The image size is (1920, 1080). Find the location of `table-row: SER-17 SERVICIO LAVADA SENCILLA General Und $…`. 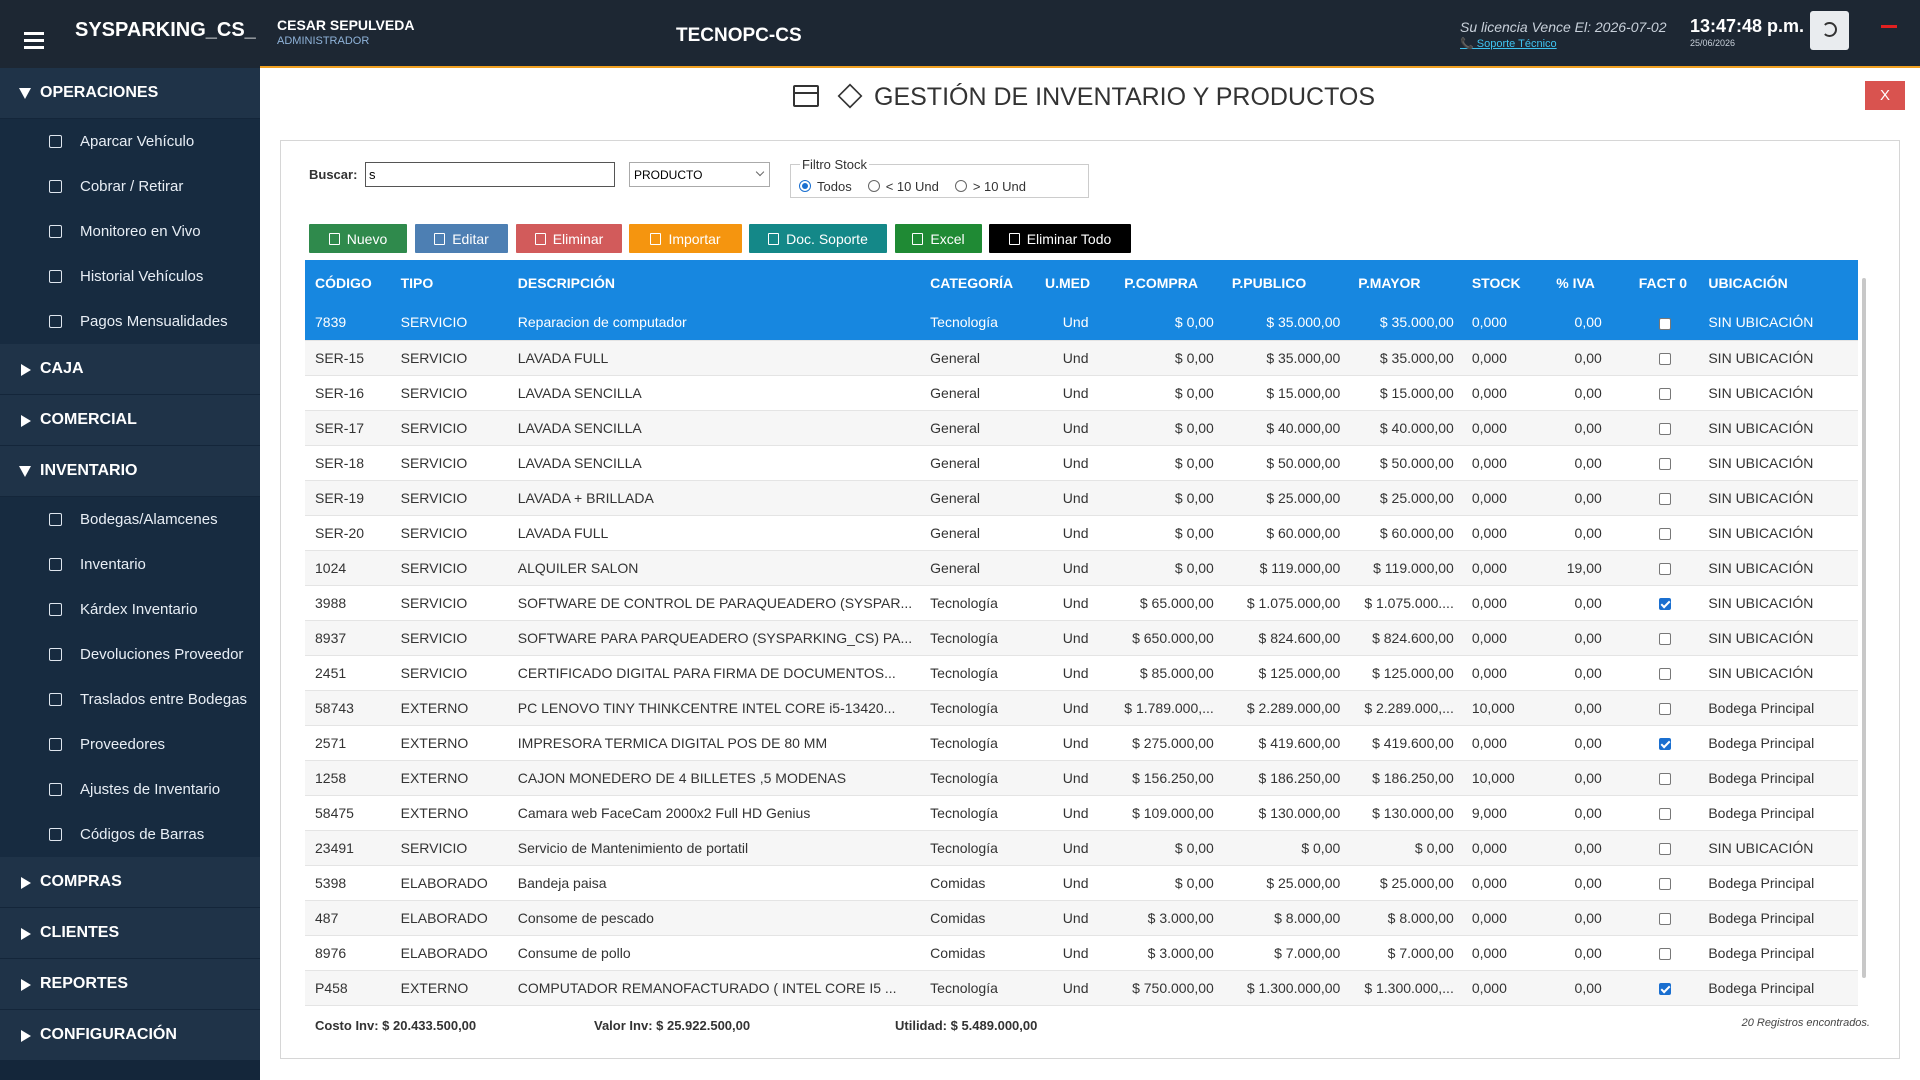

table-row: SER-17 SERVICIO LAVADA SENCILLA General Und $… is located at coordinates (1081, 428).